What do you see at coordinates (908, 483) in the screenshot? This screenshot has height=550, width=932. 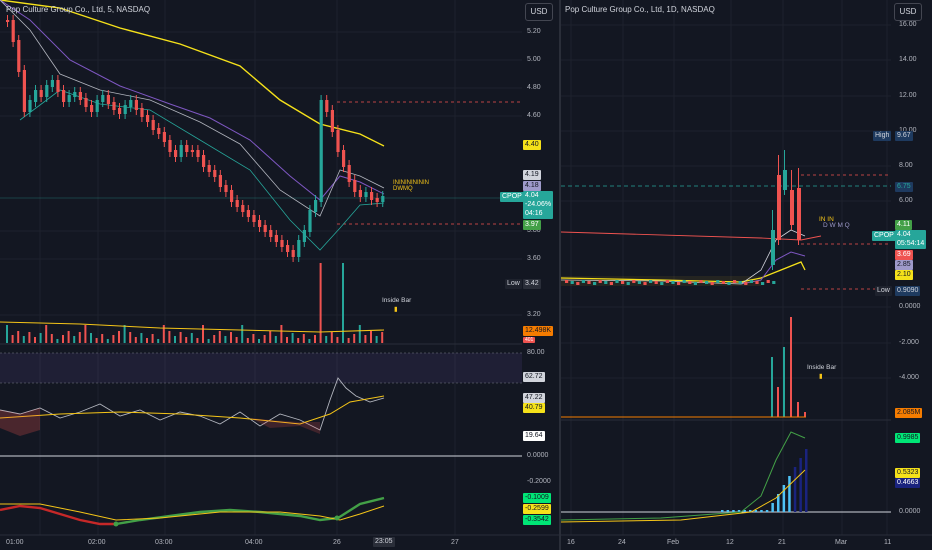 I see `osc-tag: 0.4663` at bounding box center [908, 483].